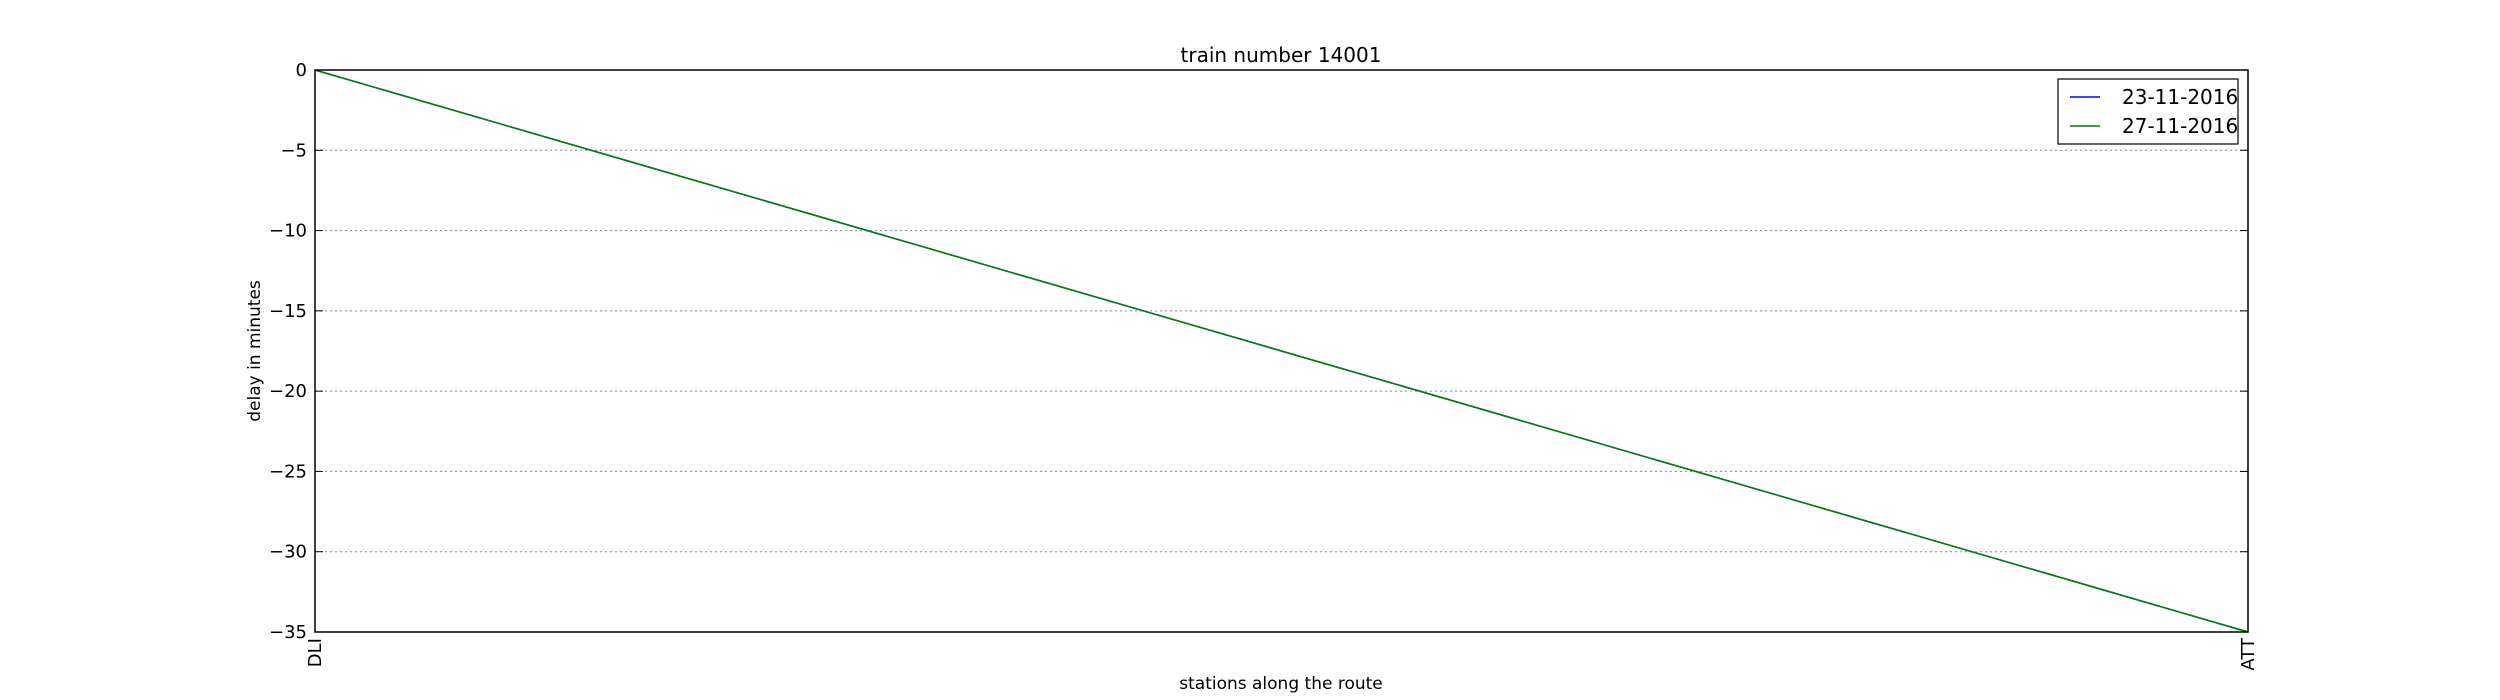 This screenshot has width=2500, height=700. Describe the element at coordinates (301, 70) in the screenshot. I see `y-tick-label: 0` at that location.